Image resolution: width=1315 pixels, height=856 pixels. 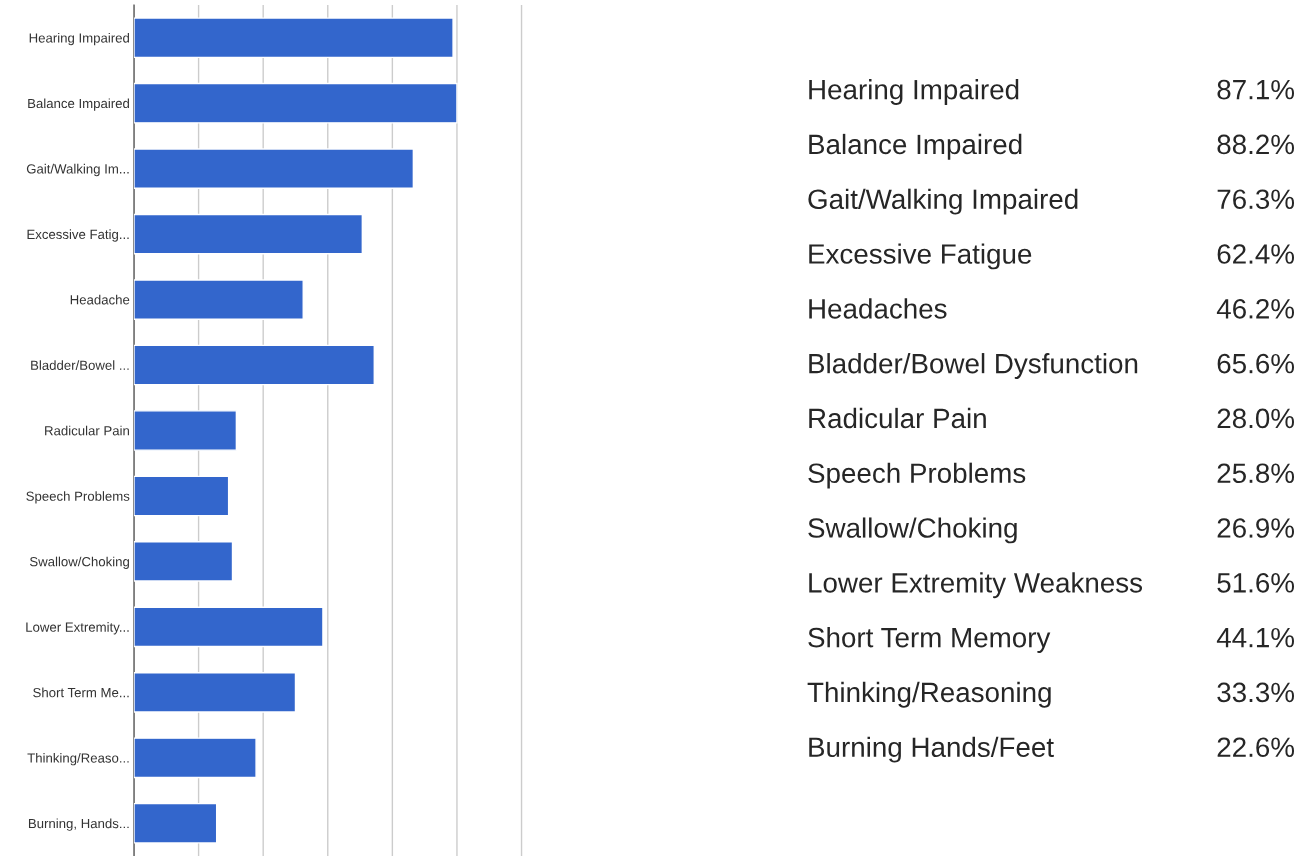 I want to click on text: Radicular Pain, so click(x=897, y=418).